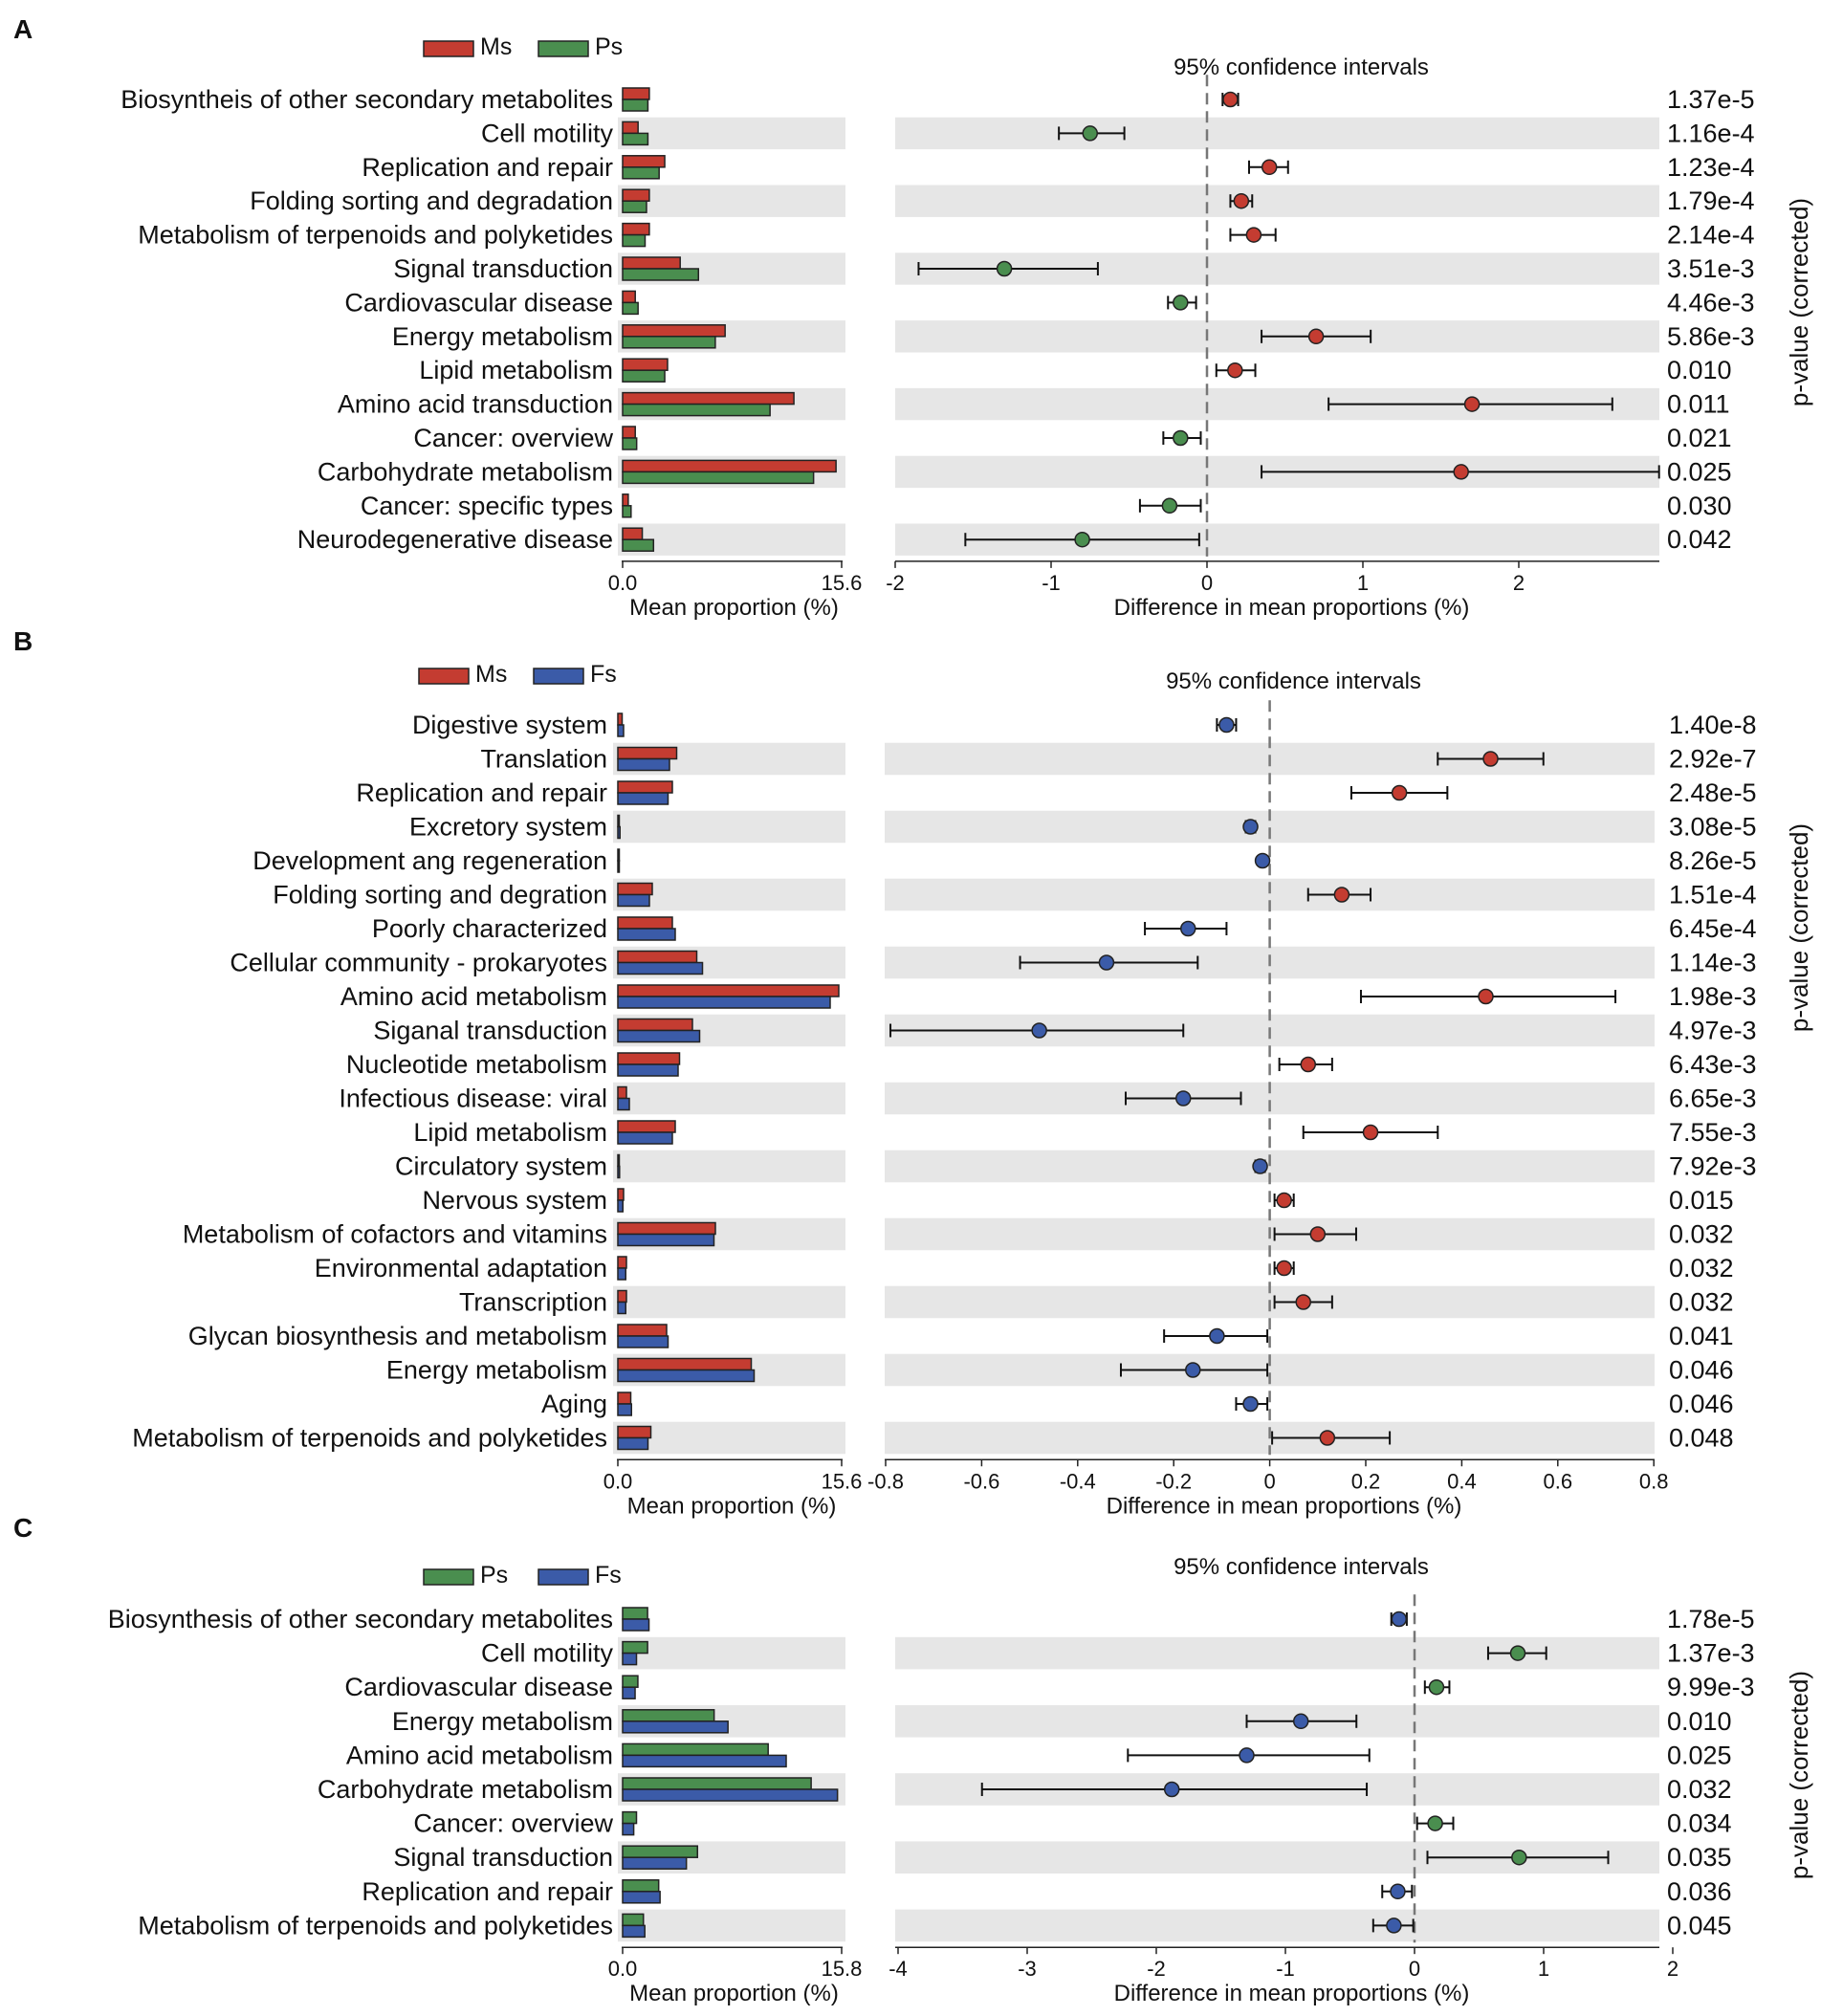 The width and height of the screenshot is (1821, 2016). What do you see at coordinates (503, 1857) in the screenshot?
I see `category-label: Signal transduction` at bounding box center [503, 1857].